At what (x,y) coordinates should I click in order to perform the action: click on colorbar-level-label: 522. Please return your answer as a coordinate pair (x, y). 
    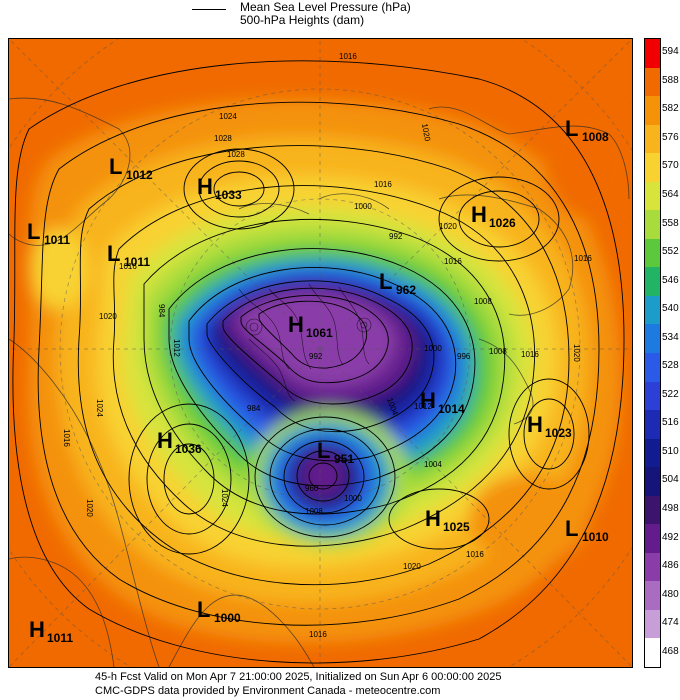
    Looking at the image, I should click on (670, 394).